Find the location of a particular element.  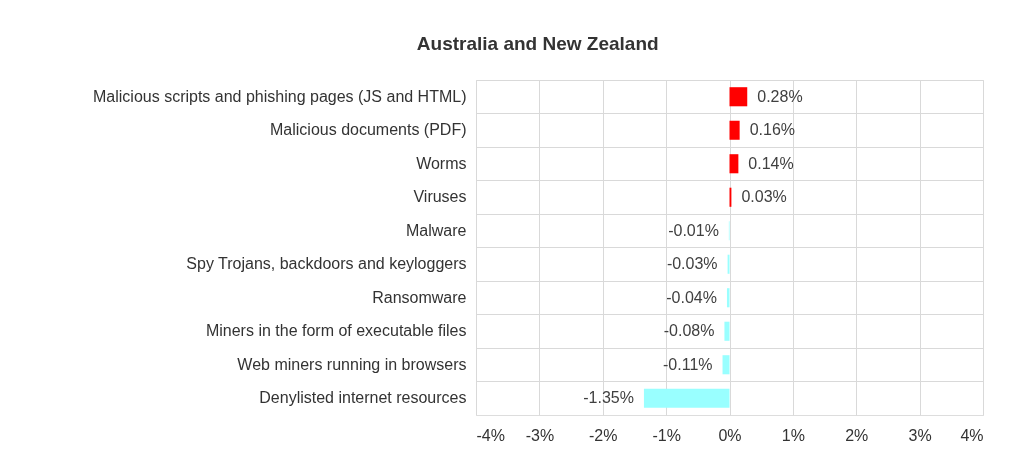

x-tick-label: 0% is located at coordinates (730, 435).